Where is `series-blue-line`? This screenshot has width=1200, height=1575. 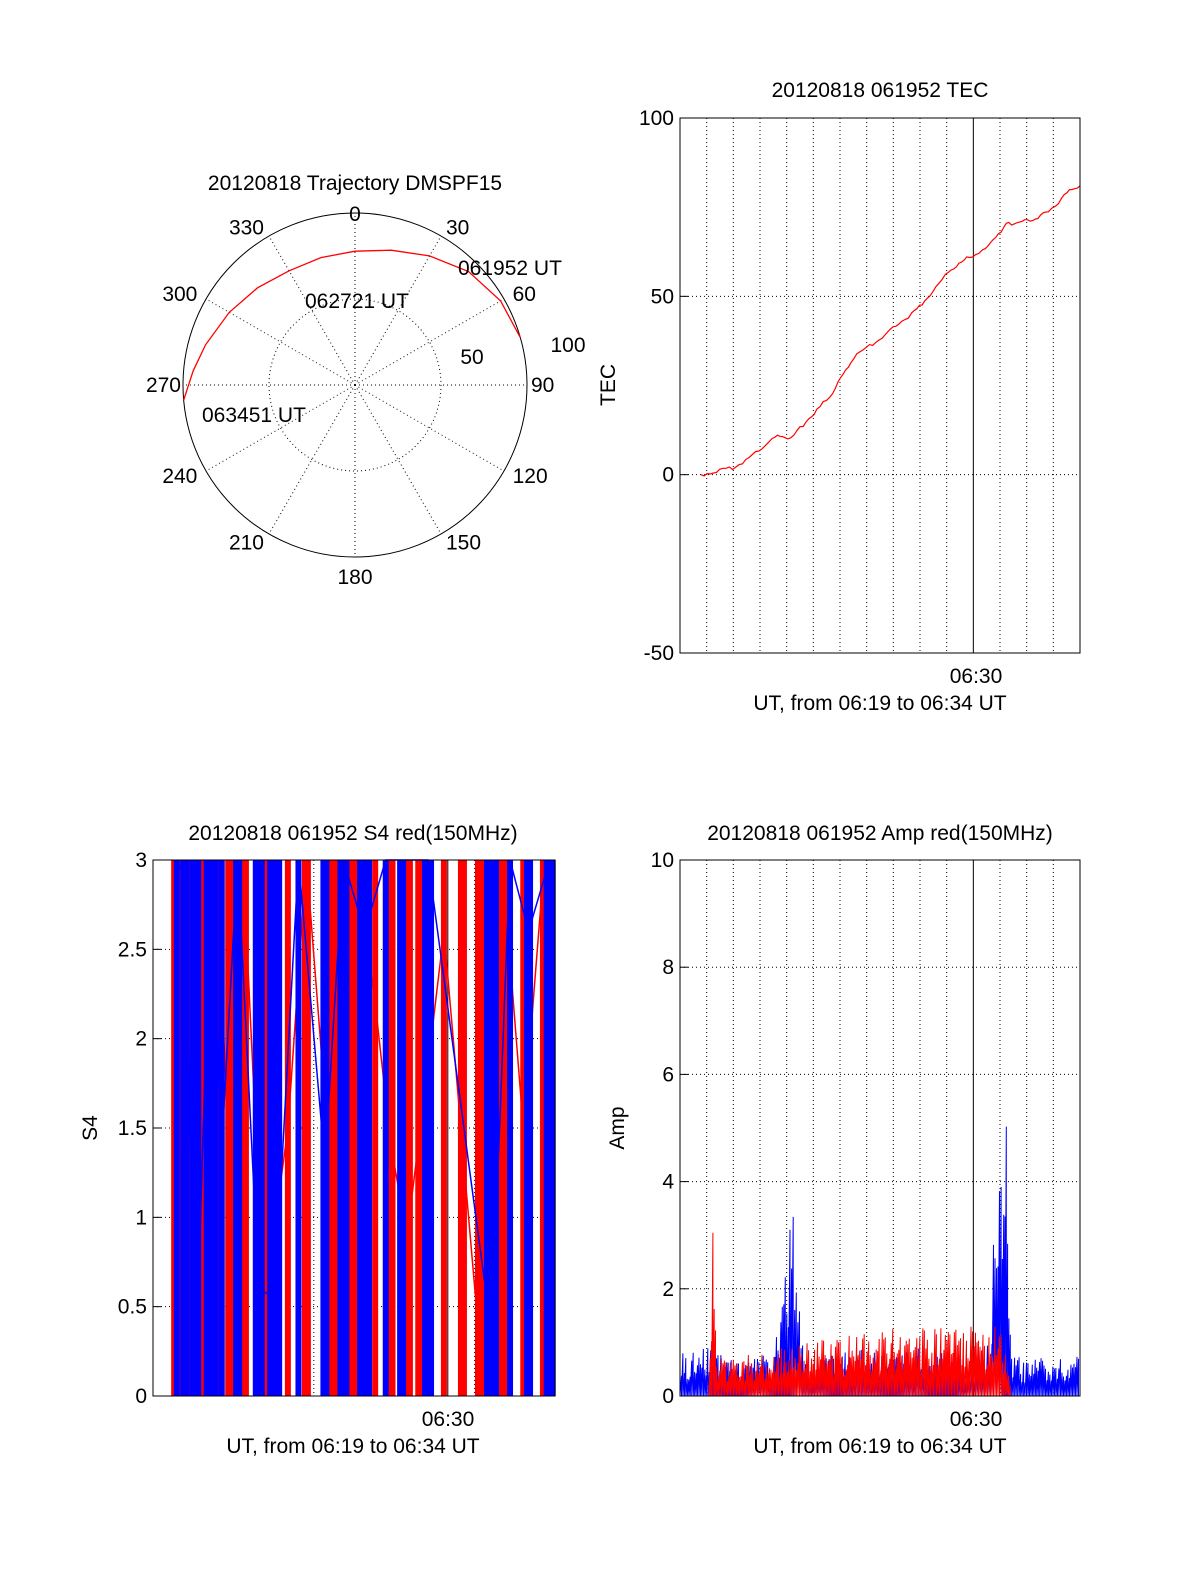
series-blue-line is located at coordinates (363, 1128).